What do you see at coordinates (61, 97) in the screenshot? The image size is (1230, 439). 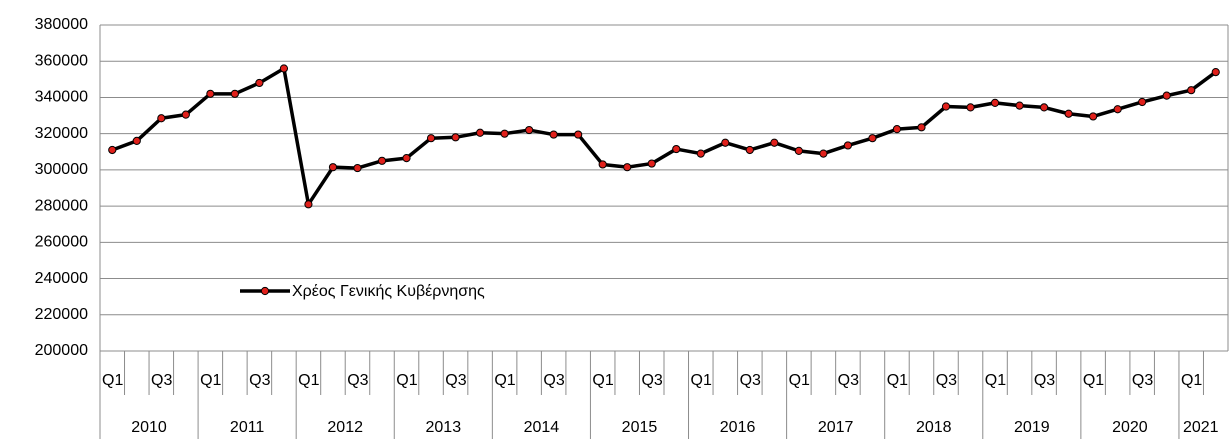 I see `y-tick-label: 340000` at bounding box center [61, 97].